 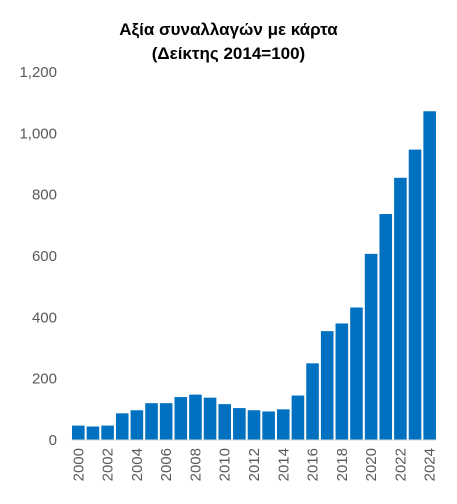 I want to click on bar-2022, so click(x=400, y=309).